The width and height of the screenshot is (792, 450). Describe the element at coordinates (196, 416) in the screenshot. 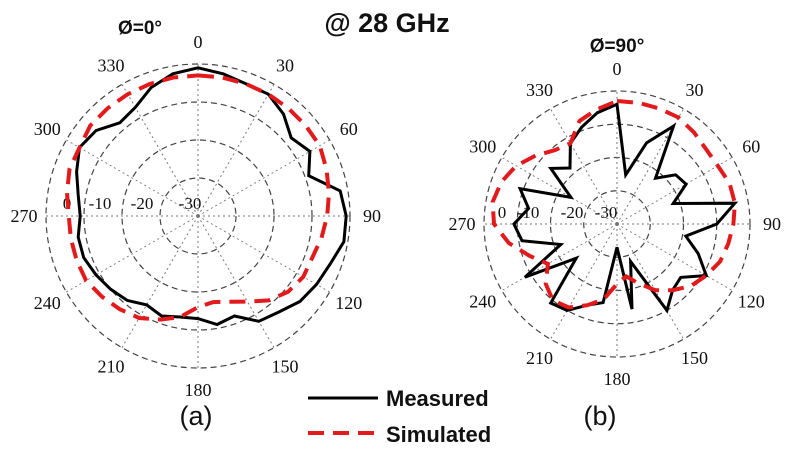

I see `panel-caption: (a)` at that location.